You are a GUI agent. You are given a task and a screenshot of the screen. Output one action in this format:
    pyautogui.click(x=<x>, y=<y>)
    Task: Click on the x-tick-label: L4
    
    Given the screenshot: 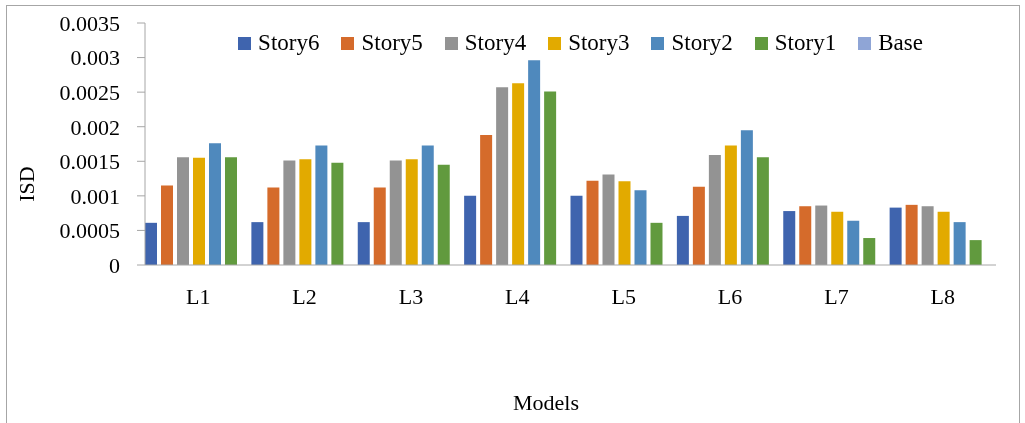 What is the action you would take?
    pyautogui.click(x=517, y=296)
    